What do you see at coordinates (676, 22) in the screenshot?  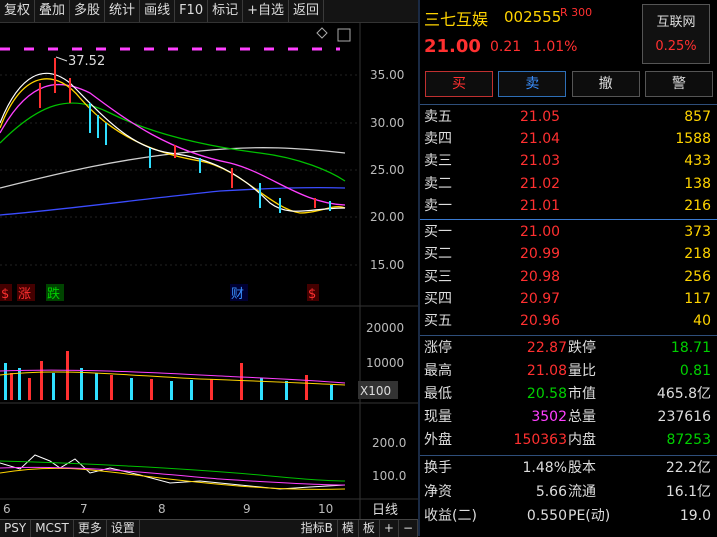 I see `sector-name: 互联网` at bounding box center [676, 22].